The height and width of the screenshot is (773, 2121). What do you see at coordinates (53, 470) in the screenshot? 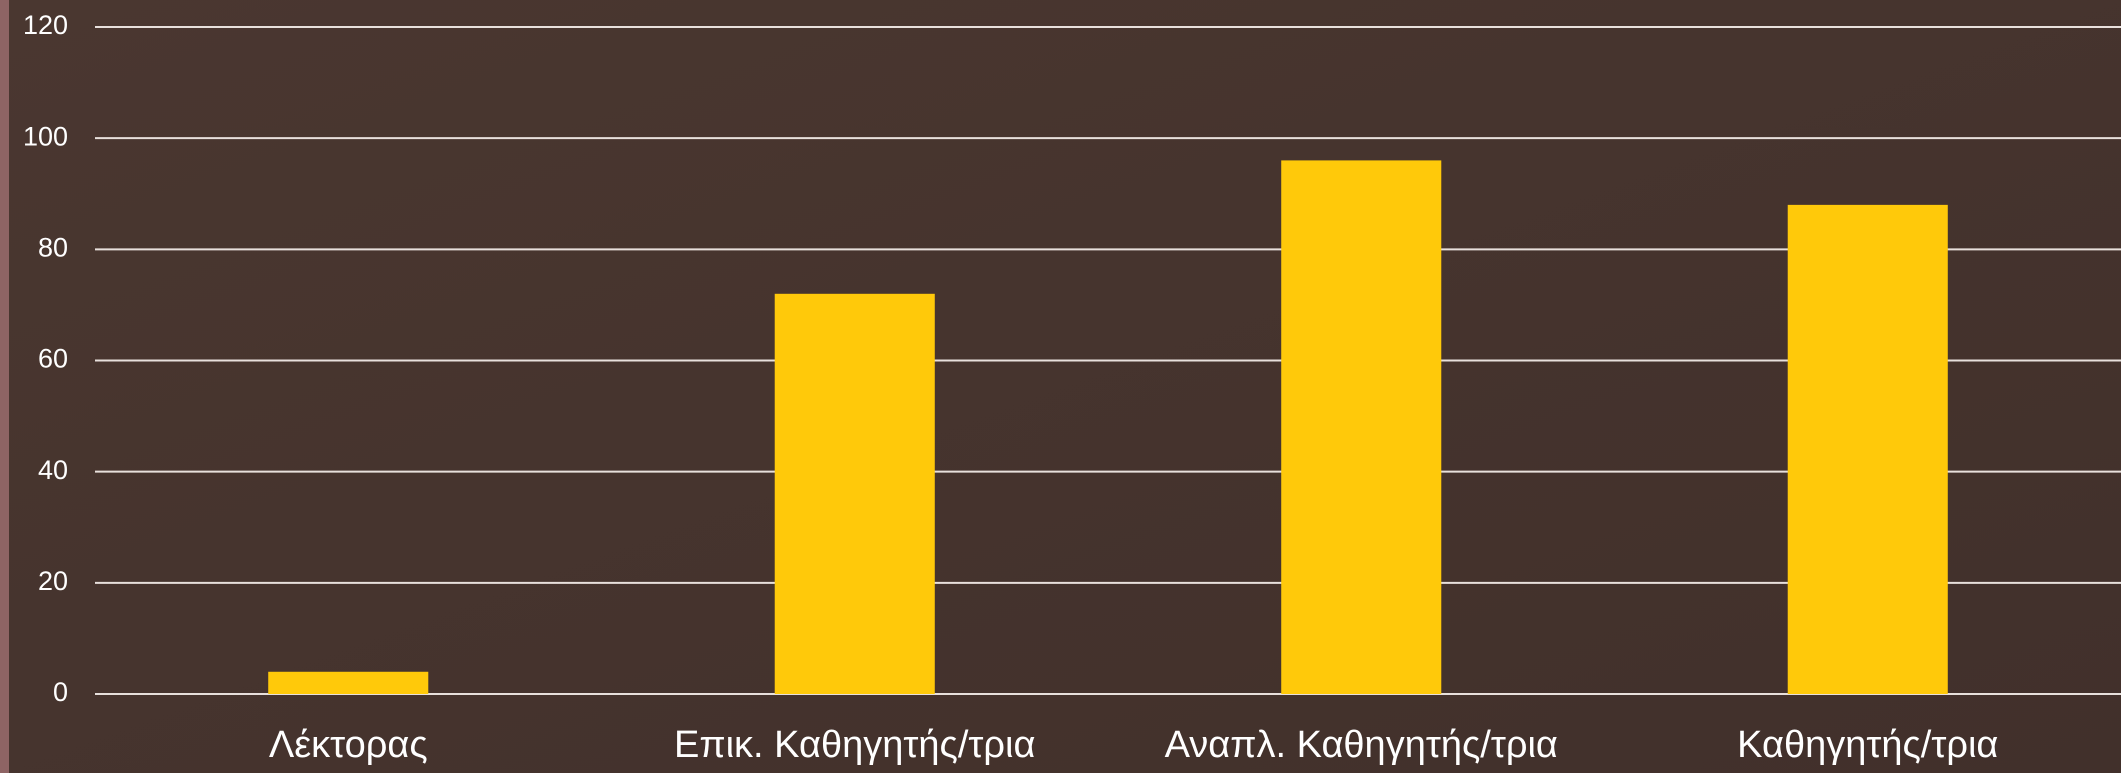
I see `y-tick-label: 40` at bounding box center [53, 470].